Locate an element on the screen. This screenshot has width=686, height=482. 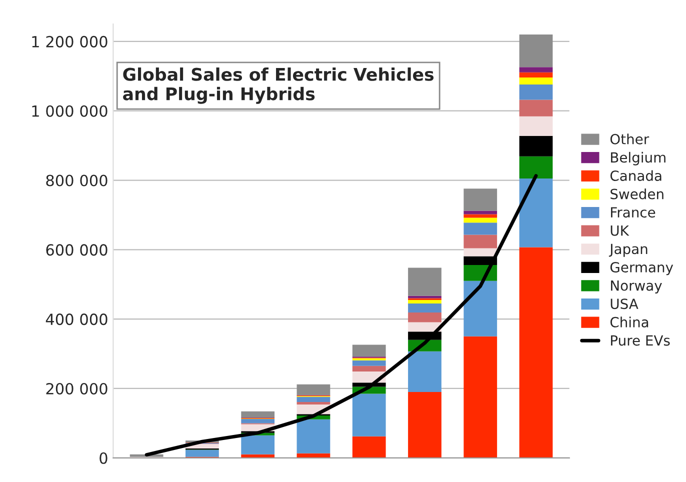
legend-label: UK is located at coordinates (620, 231).